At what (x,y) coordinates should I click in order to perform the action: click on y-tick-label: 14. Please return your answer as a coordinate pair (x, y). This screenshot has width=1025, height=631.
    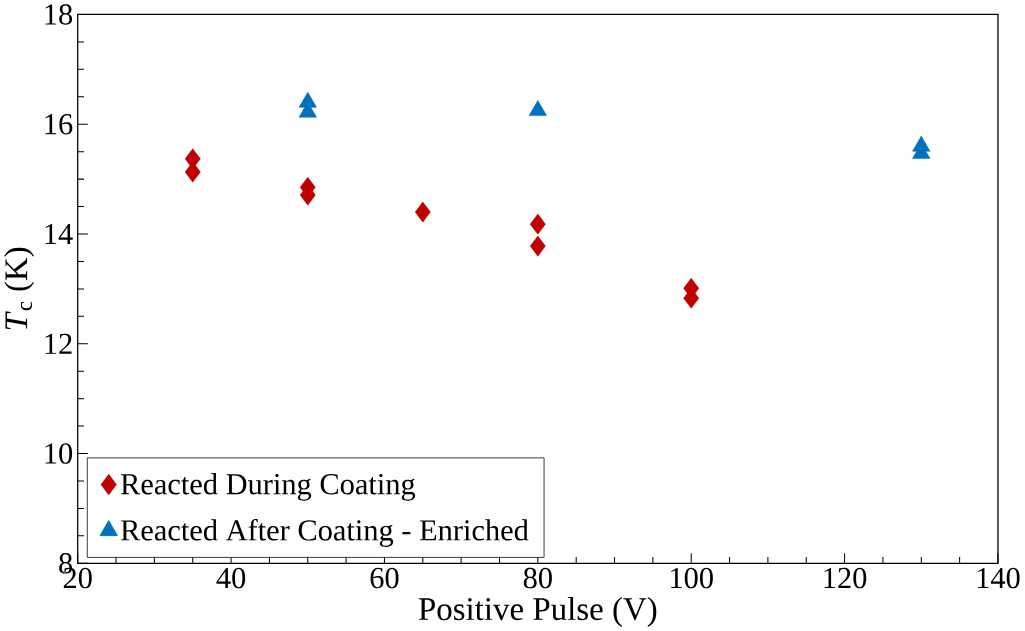
    Looking at the image, I should click on (59, 233).